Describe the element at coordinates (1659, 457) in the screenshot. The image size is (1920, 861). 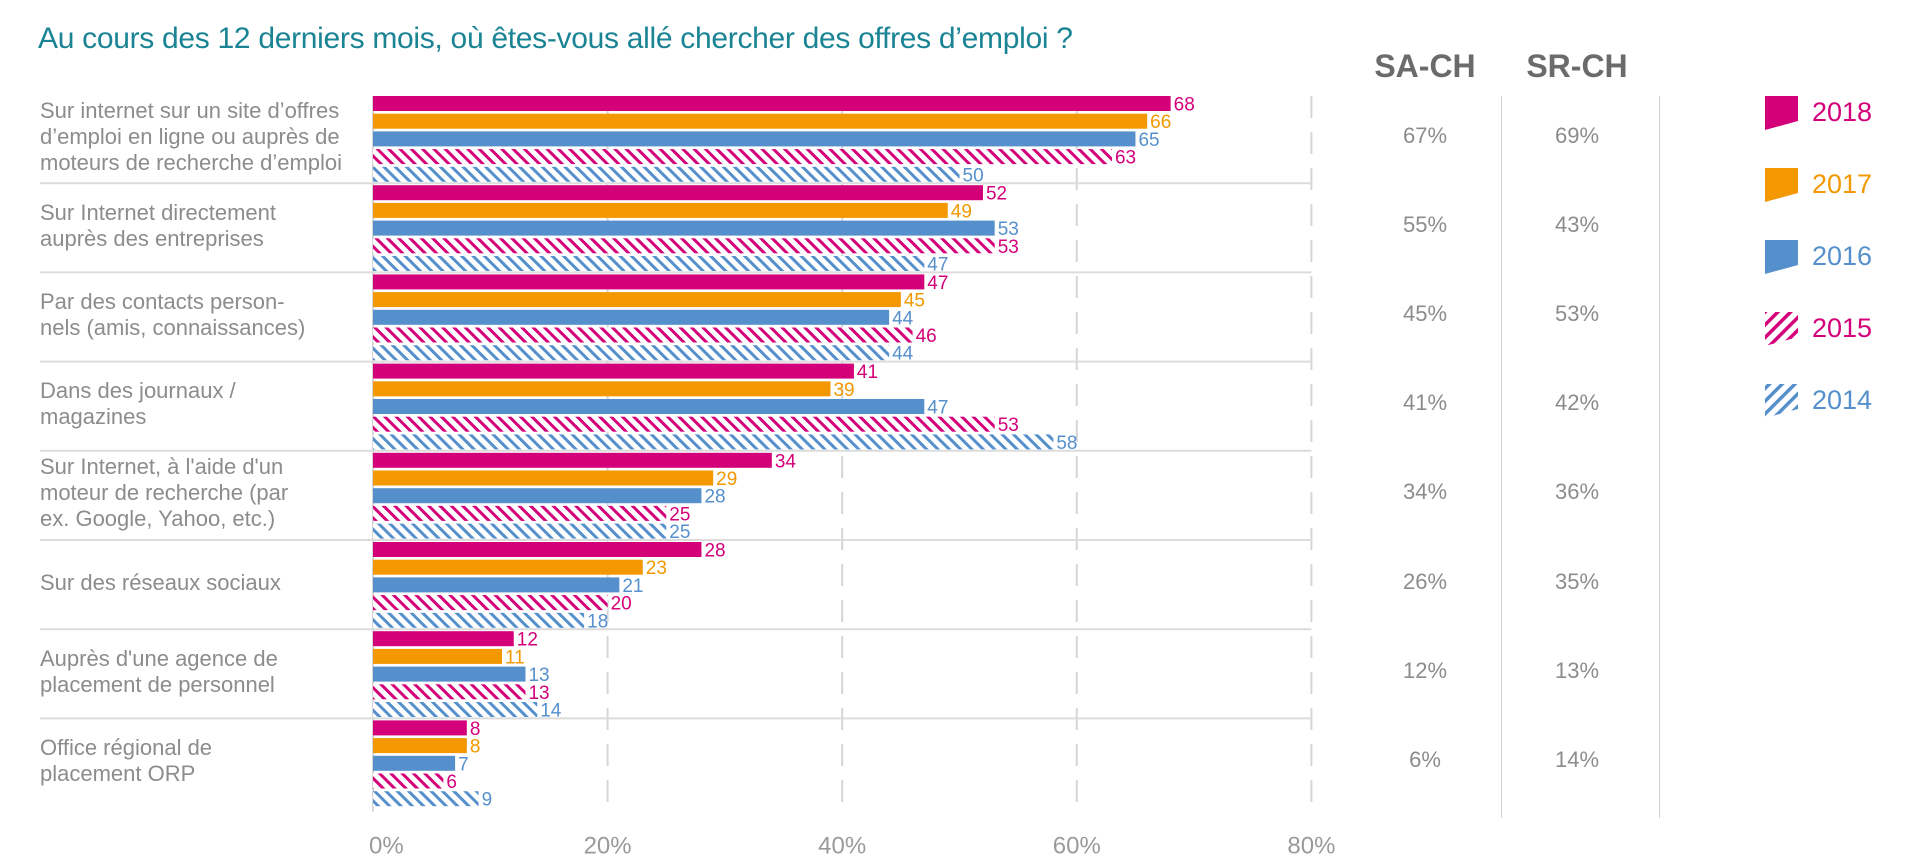
I see `column-divider` at that location.